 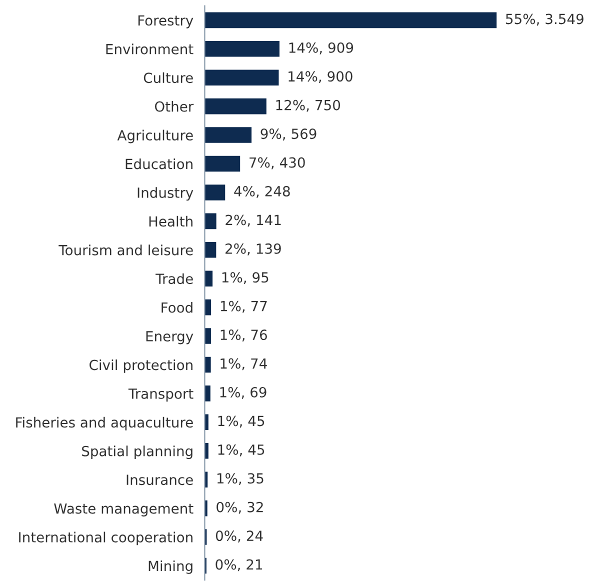 What do you see at coordinates (320, 77) in the screenshot?
I see `data-label: 14%, 900` at bounding box center [320, 77].